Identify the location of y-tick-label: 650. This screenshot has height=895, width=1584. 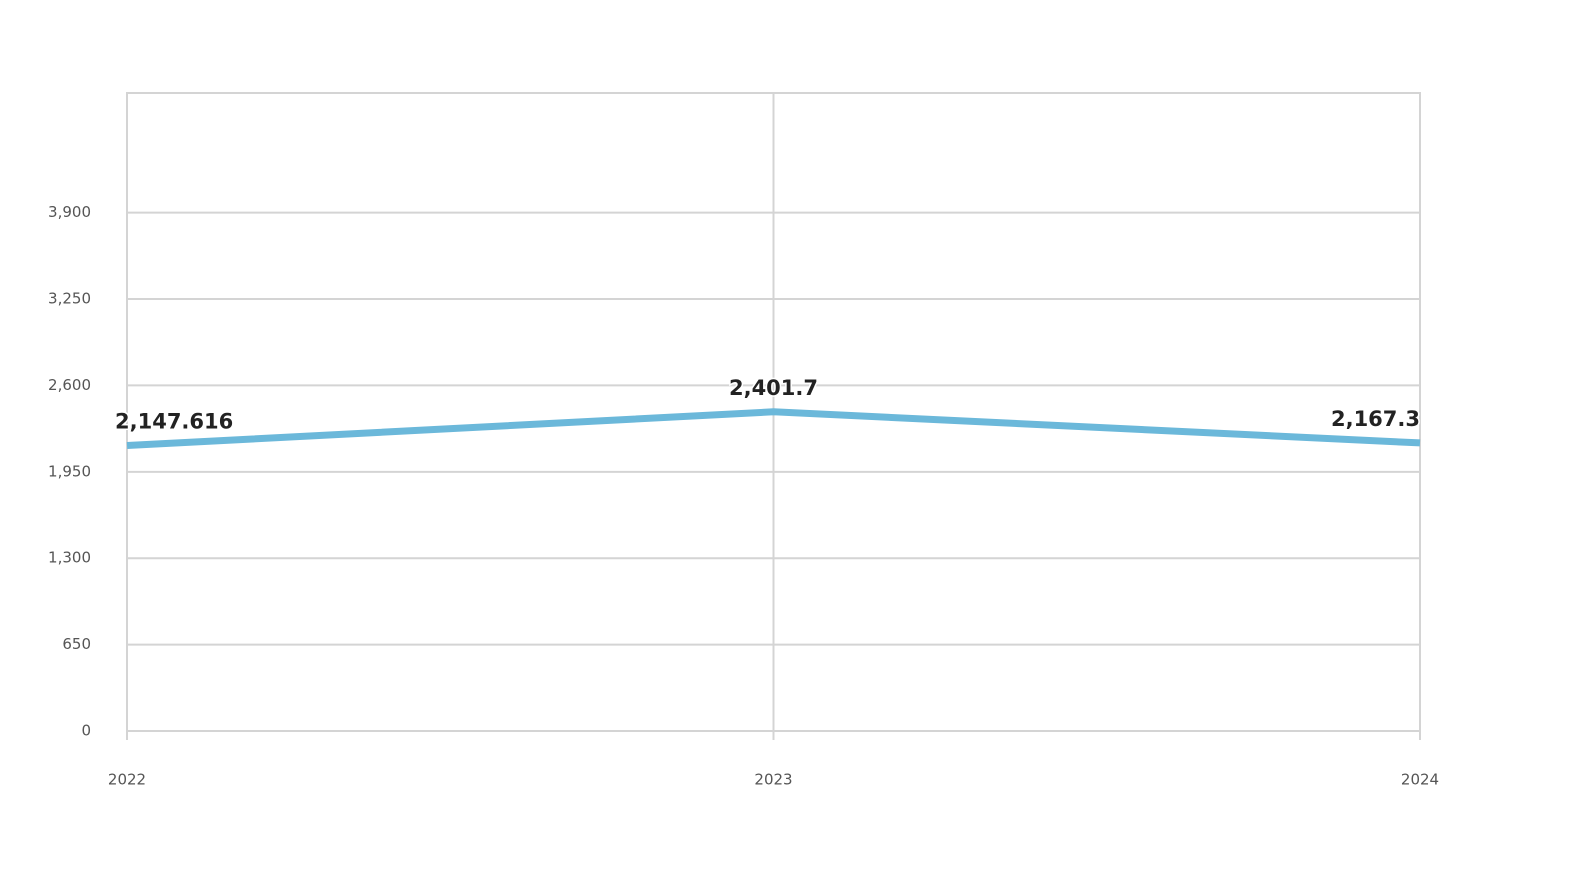
(76, 644).